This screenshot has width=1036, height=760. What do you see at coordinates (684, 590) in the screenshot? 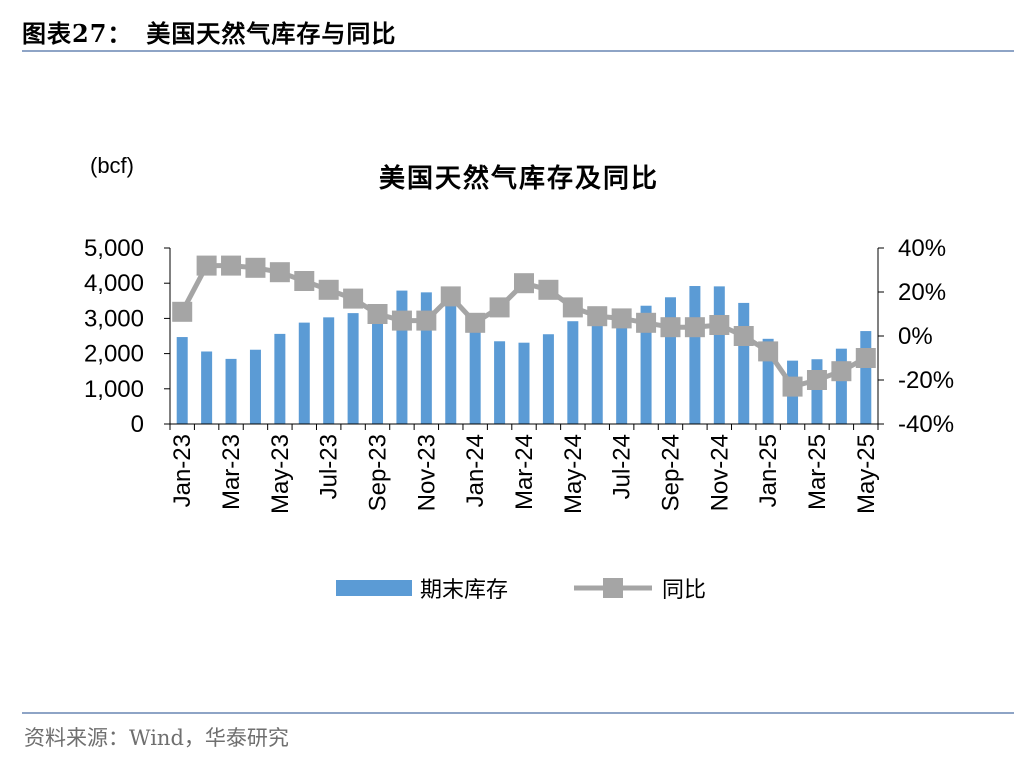
I see `legend-label-yoy: 同比` at bounding box center [684, 590].